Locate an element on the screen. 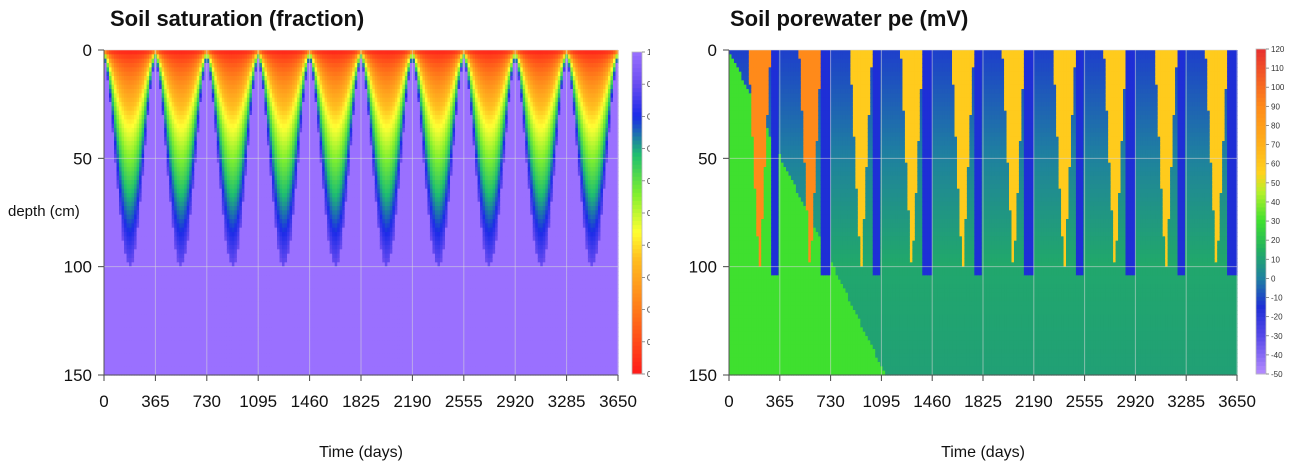 The height and width of the screenshot is (465, 1293). porewater-pe-x-tick-label: 730 is located at coordinates (830, 401).